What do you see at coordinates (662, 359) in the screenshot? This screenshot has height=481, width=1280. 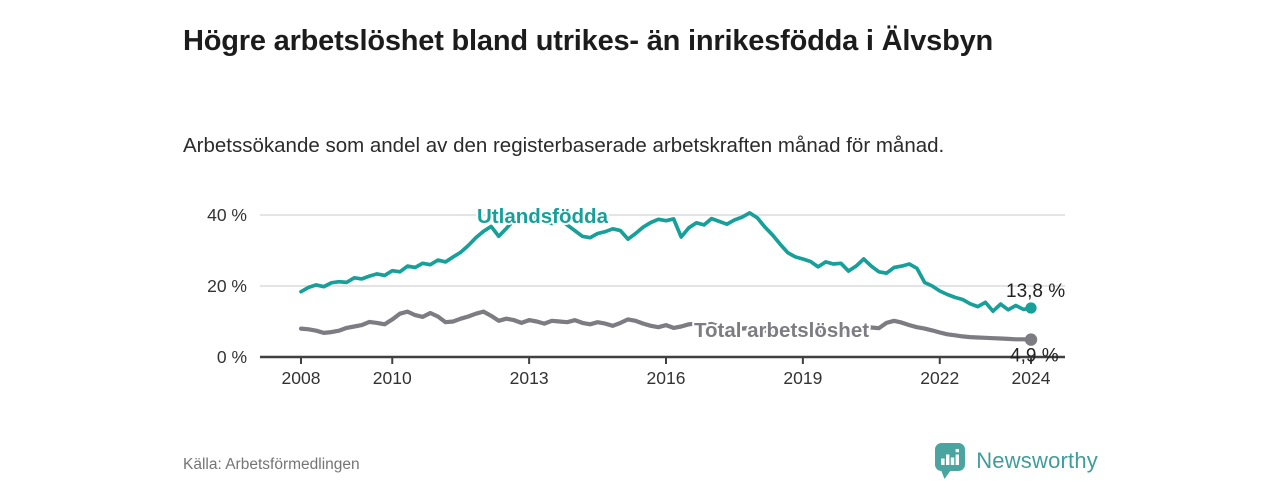 I see `x-axis` at bounding box center [662, 359].